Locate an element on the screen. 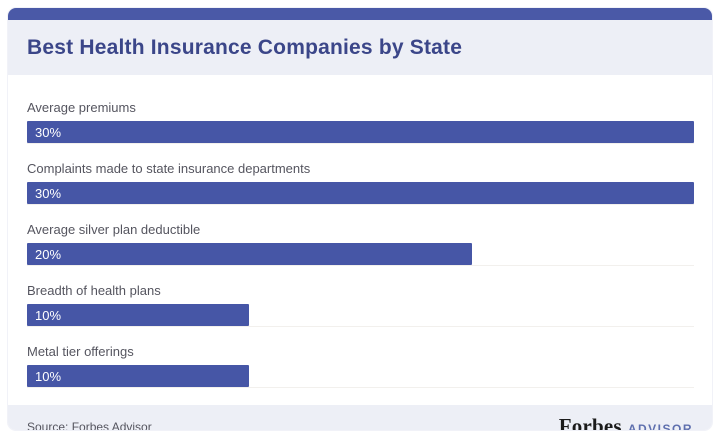 Image resolution: width=720 pixels, height=439 pixels. source-attribution: Source: Forbes Advisor is located at coordinates (89, 425).